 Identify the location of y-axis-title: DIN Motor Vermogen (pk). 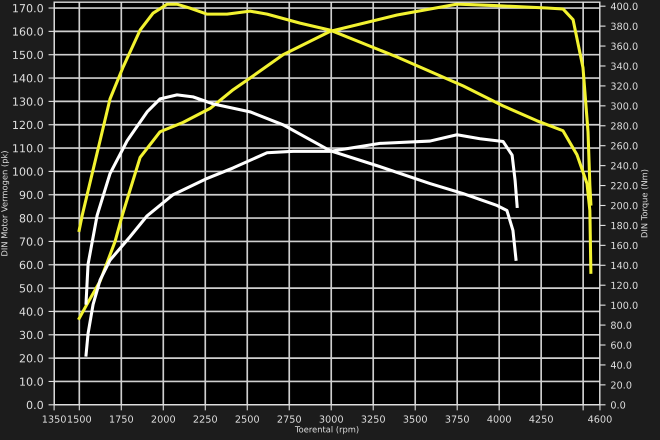
(5, 203).